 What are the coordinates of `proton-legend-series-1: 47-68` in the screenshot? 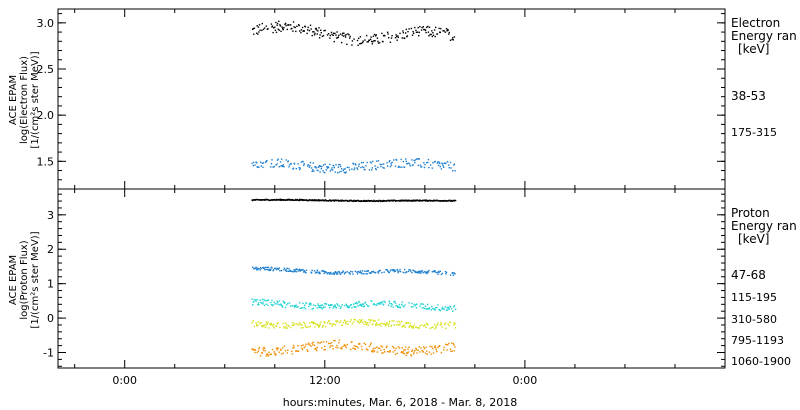 It's located at (748, 275).